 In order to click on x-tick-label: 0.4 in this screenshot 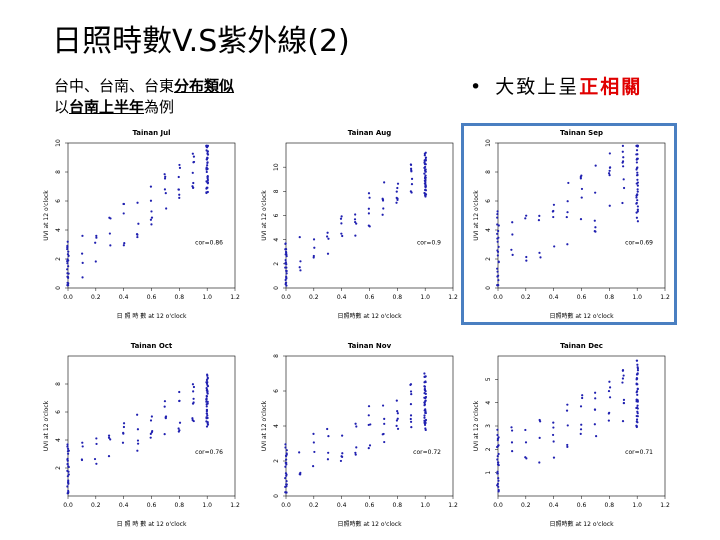, I will do `click(124, 505)`.